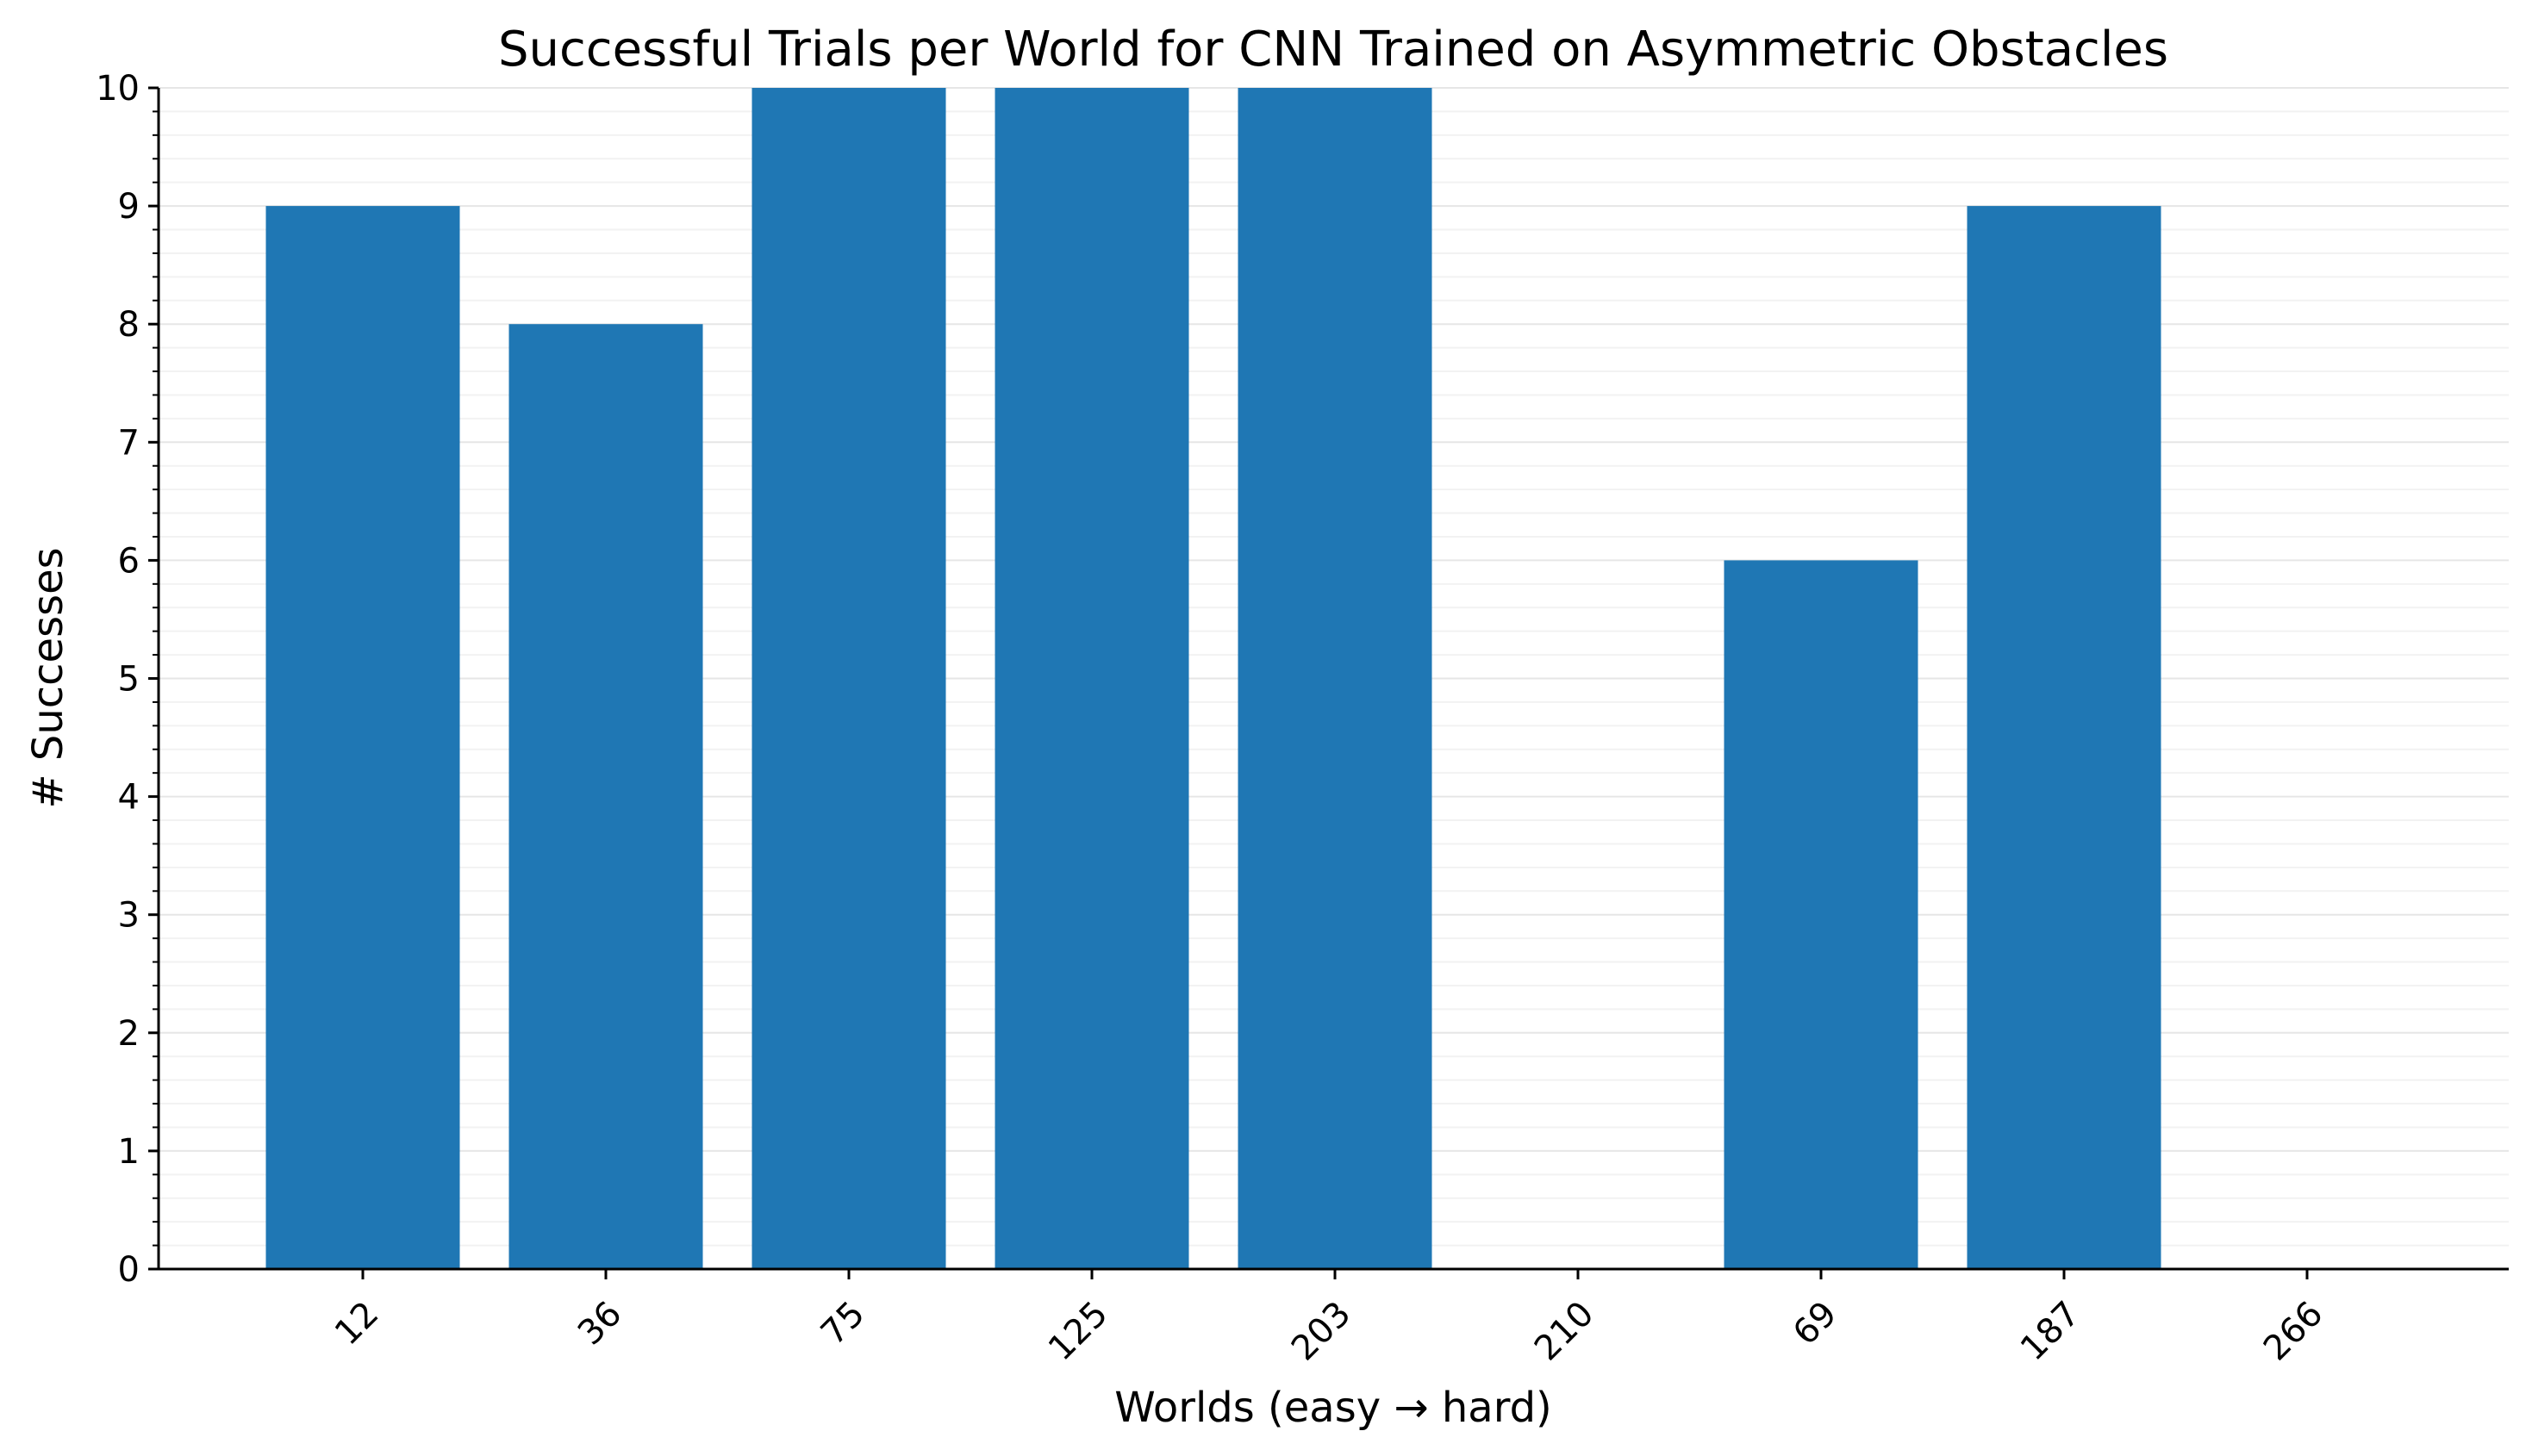  What do you see at coordinates (129, 1270) in the screenshot?
I see `y-tick-label: 0` at bounding box center [129, 1270].